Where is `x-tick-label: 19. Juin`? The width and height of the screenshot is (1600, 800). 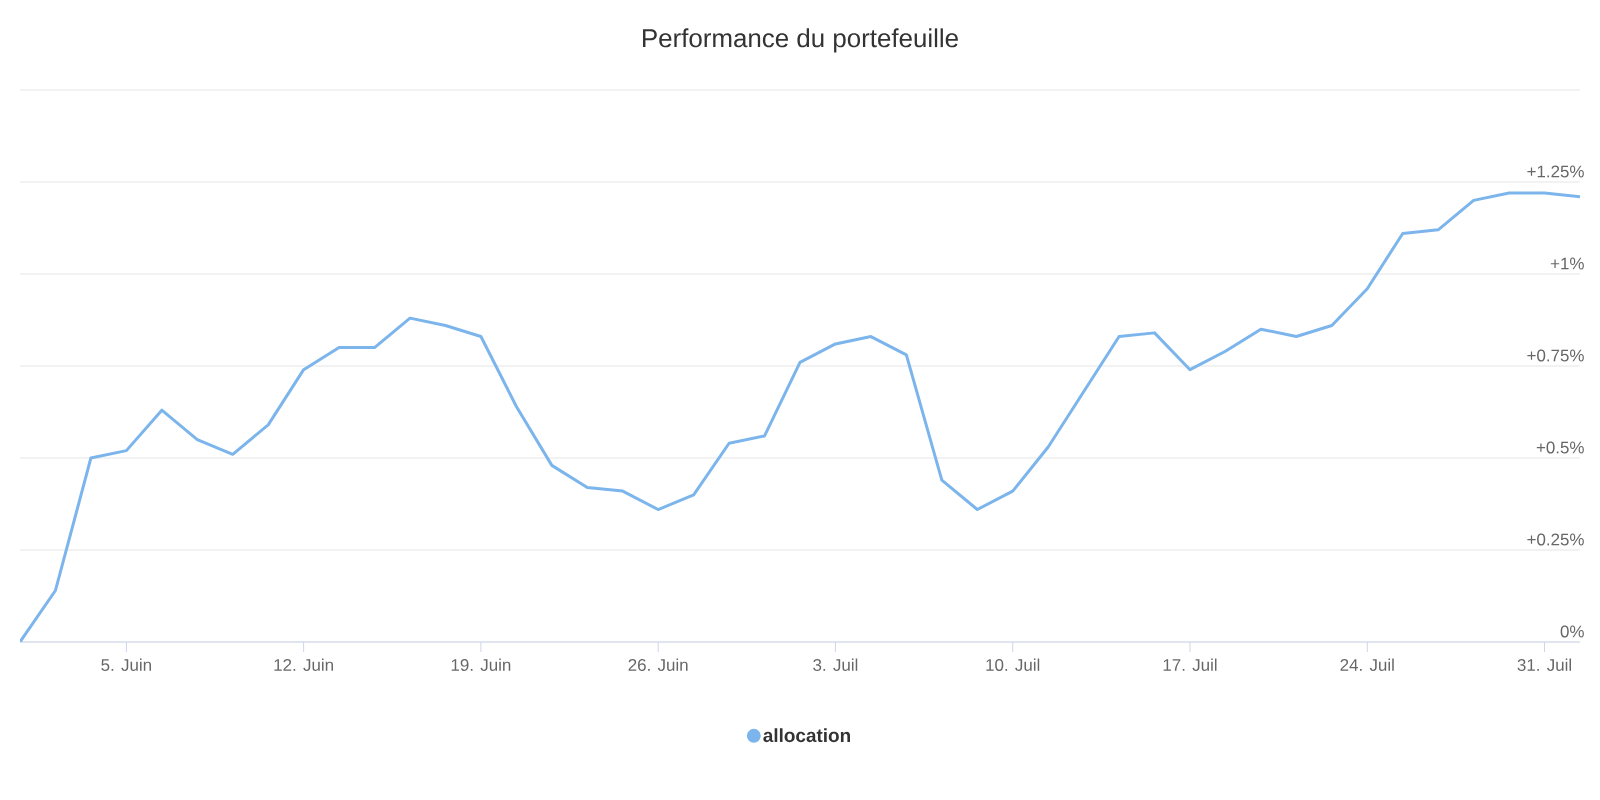
x-tick-label: 19. Juin is located at coordinates (481, 664).